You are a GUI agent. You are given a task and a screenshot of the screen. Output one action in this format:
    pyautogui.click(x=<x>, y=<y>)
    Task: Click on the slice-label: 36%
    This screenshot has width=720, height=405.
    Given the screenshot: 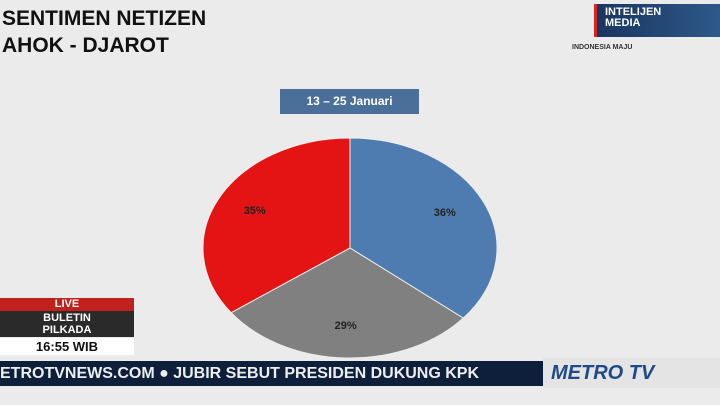 What is the action you would take?
    pyautogui.click(x=444, y=213)
    